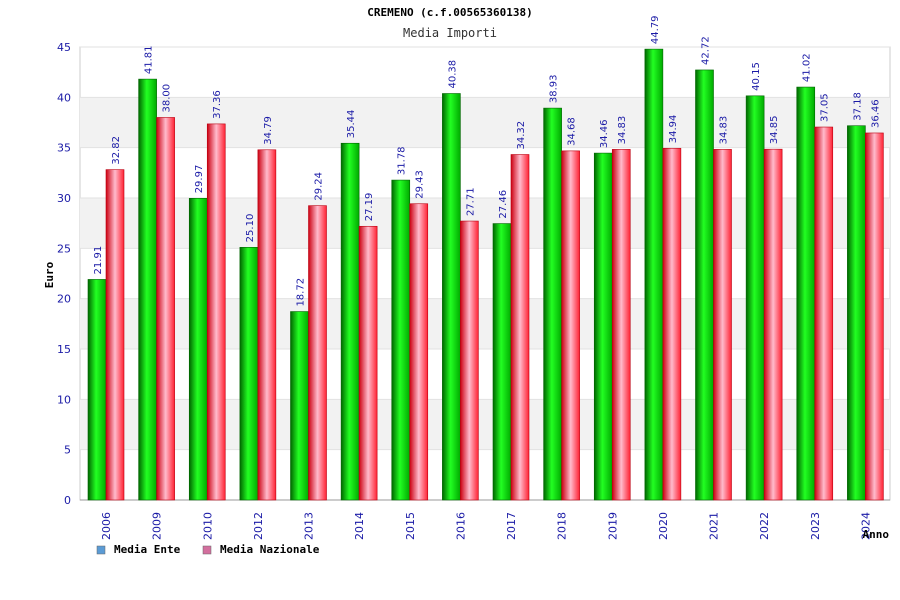 This screenshot has width=900, height=600. Describe the element at coordinates (217, 104) in the screenshot. I see `data-label: 37.36` at that location.